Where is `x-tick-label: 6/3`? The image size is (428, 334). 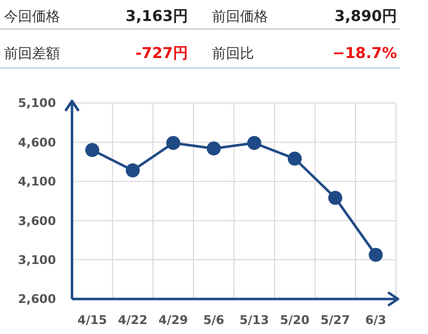 x-tick-label: 6/3 is located at coordinates (375, 320).